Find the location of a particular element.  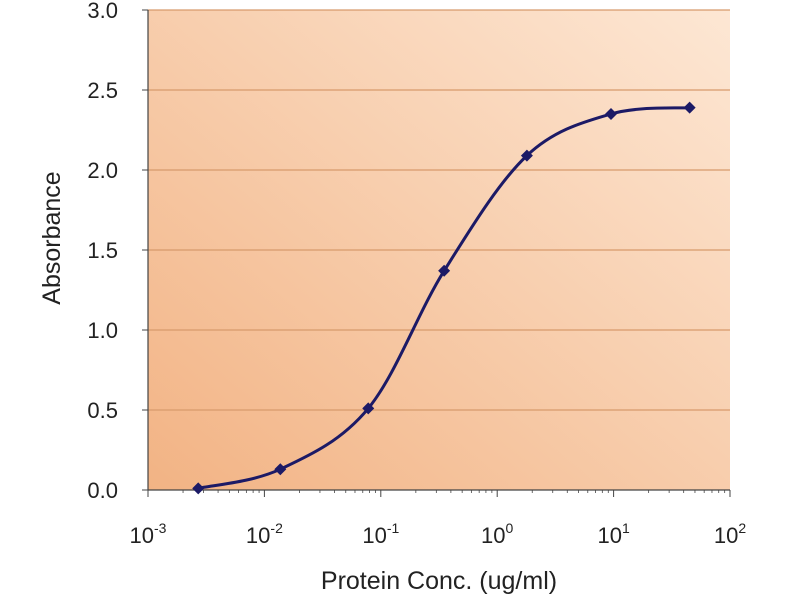

y-tick-label: 0.5 is located at coordinates (102, 410).